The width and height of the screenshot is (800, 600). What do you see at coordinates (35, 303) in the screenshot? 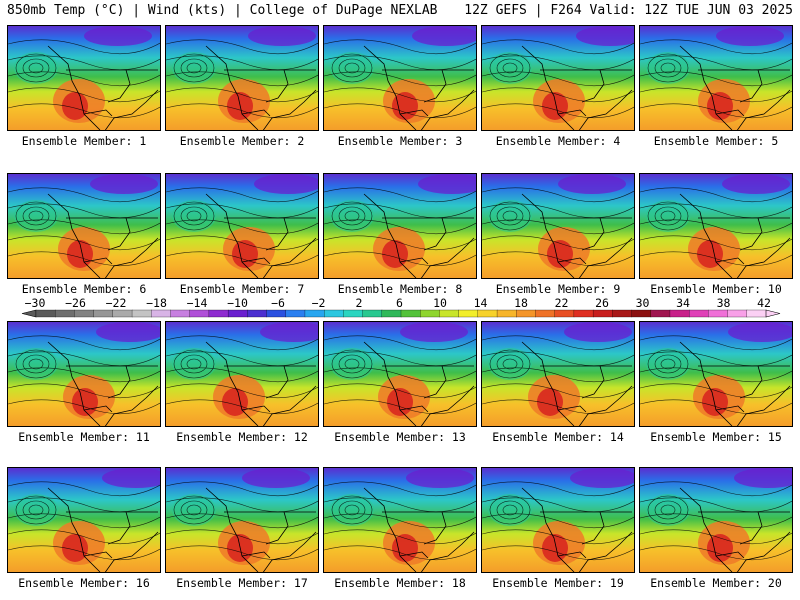
I see `colorbar-tick-label: −30` at bounding box center [35, 303].